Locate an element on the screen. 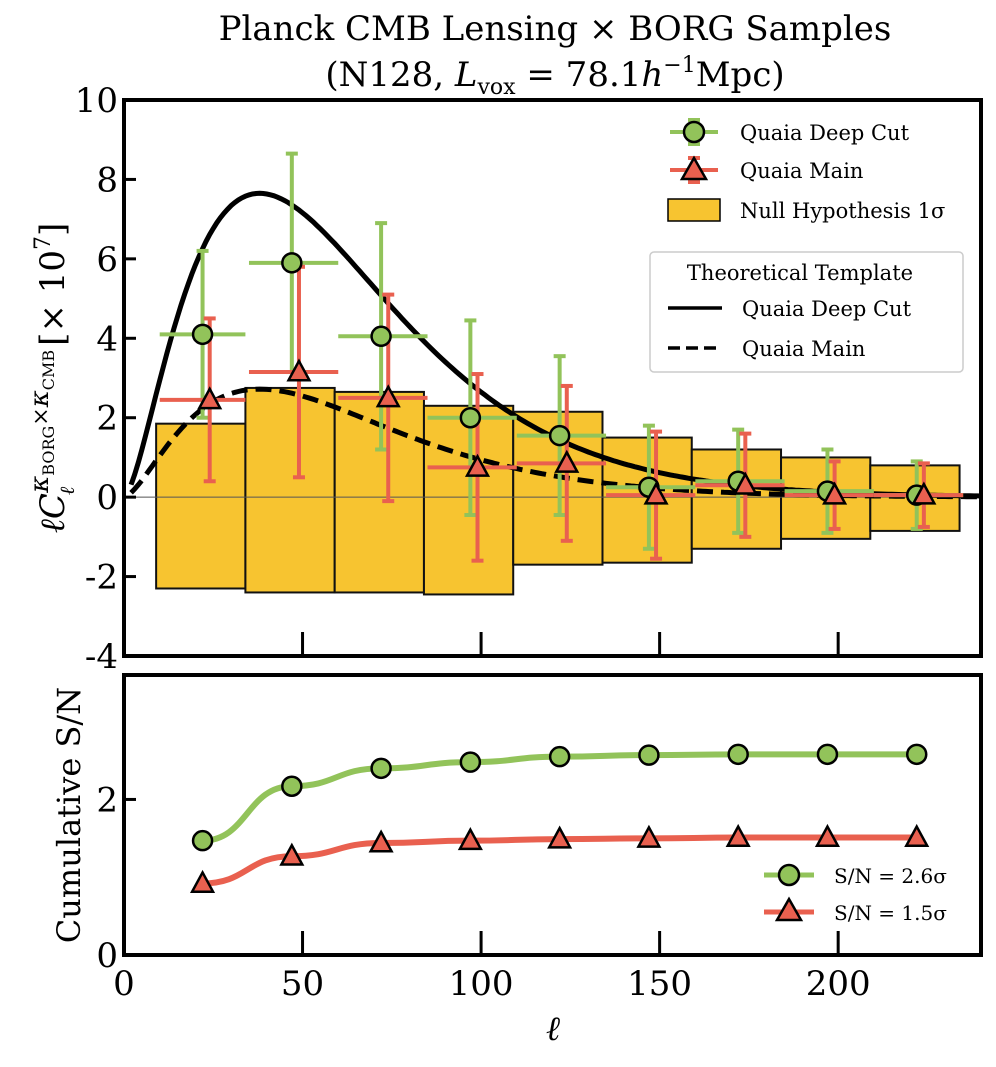  bot-xtick-label-1: 50 is located at coordinates (302, 984).